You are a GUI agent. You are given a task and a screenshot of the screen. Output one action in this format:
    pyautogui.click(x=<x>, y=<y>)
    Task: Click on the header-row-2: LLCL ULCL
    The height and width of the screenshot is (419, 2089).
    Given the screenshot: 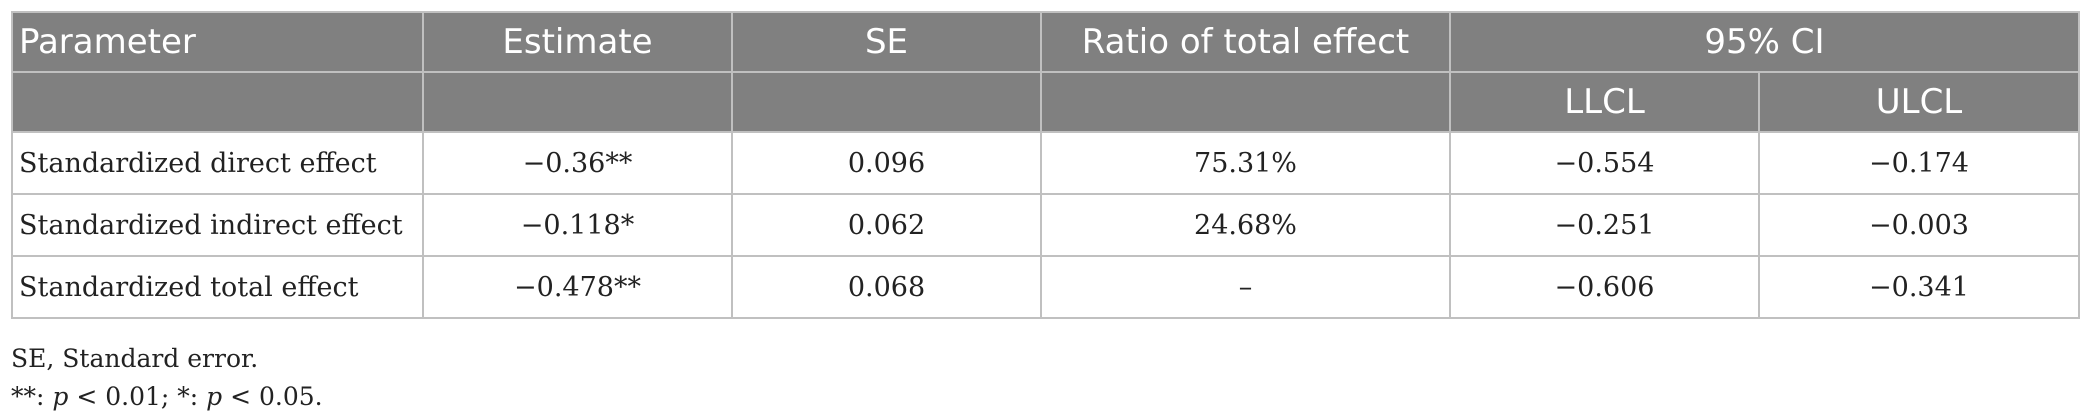 What is the action you would take?
    pyautogui.click(x=1045, y=102)
    